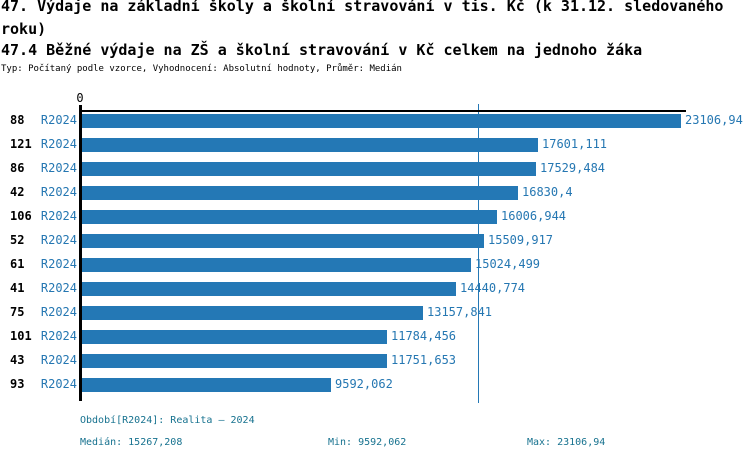 The height and width of the screenshot is (462, 750). What do you see at coordinates (17, 384) in the screenshot?
I see `row-id-label: 93` at bounding box center [17, 384].